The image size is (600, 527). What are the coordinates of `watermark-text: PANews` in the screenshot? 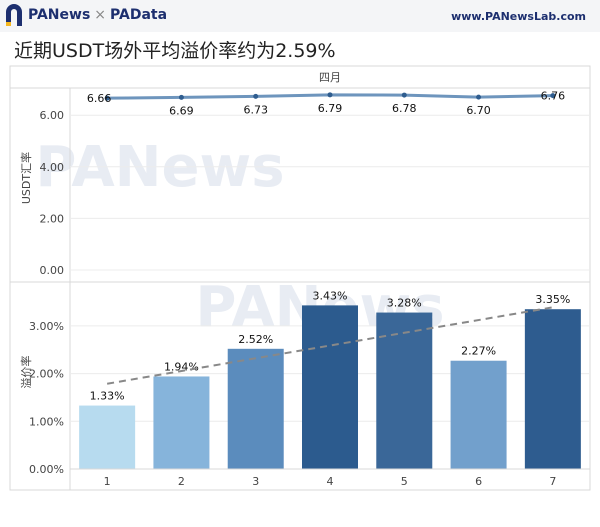 It's located at (159, 167).